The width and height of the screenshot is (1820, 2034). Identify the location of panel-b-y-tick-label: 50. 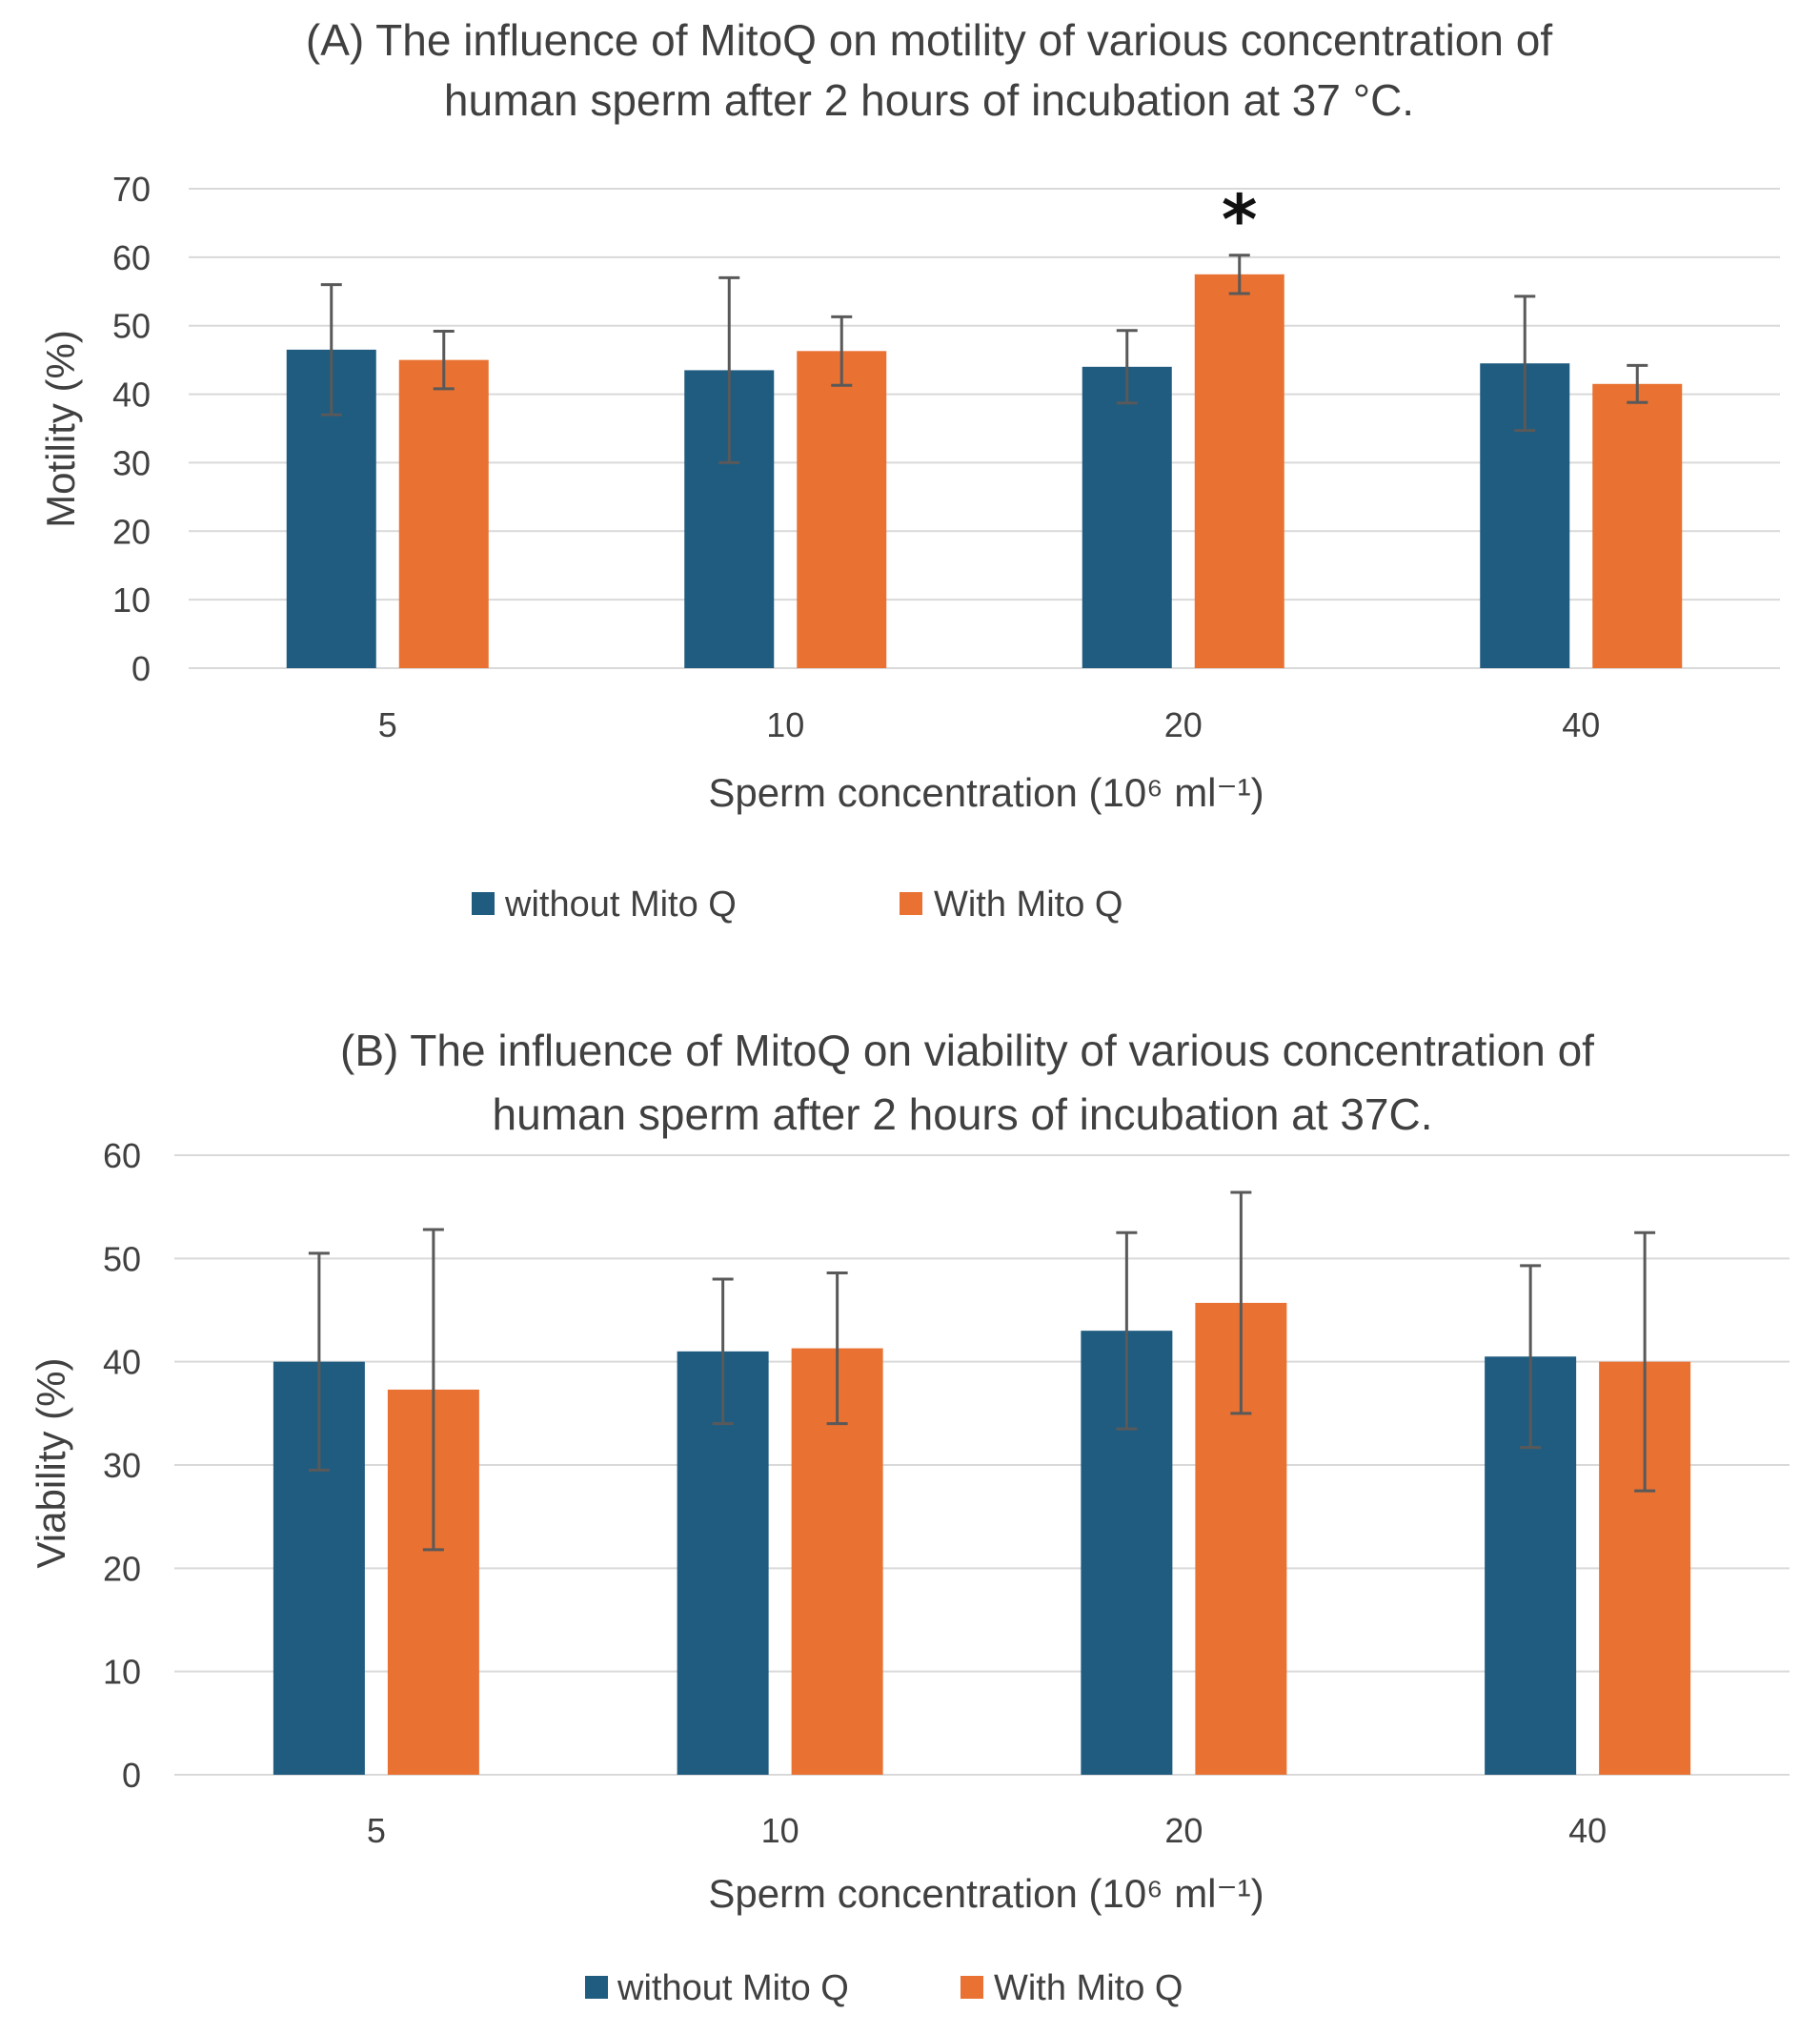
(122, 1258).